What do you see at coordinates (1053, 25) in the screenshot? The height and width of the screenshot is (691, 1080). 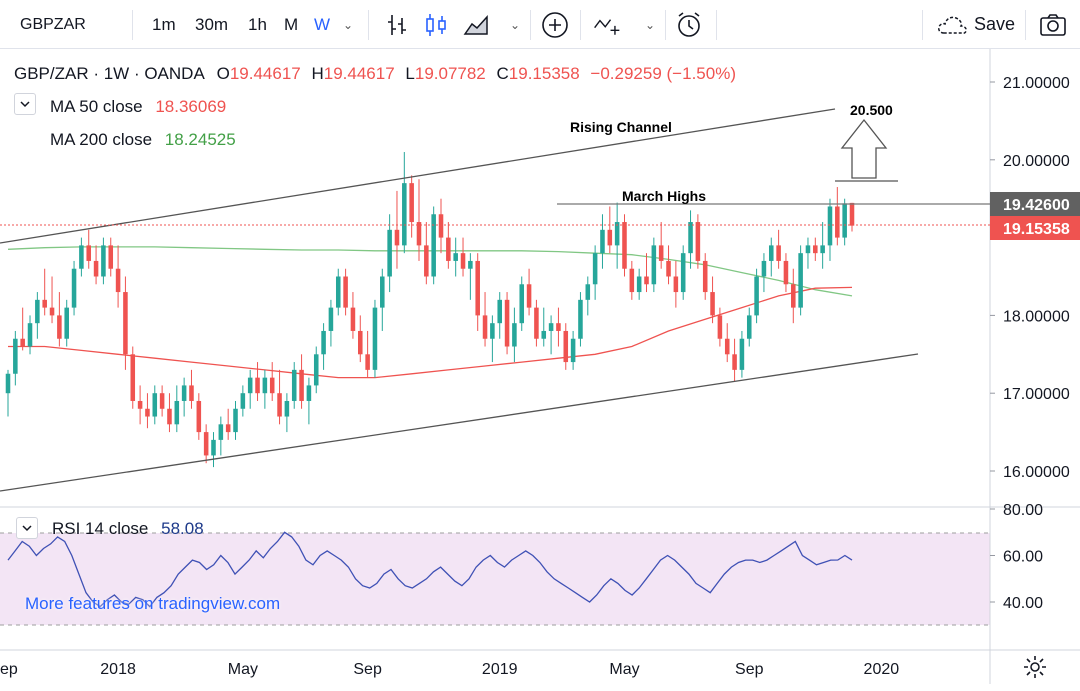 I see `camera-icon` at bounding box center [1053, 25].